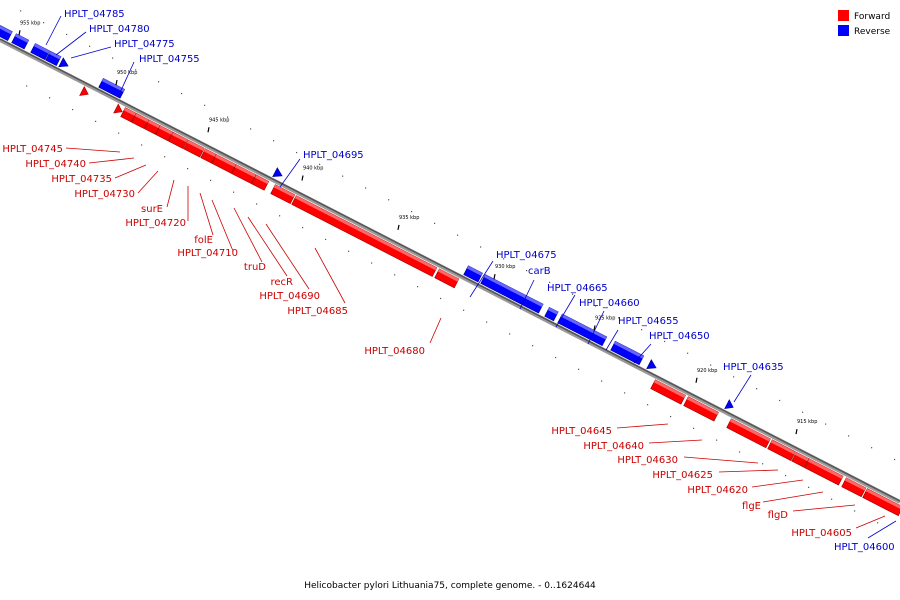 The width and height of the screenshot is (900, 600). I want to click on gene-label: HPLT_04735, so click(81, 179).